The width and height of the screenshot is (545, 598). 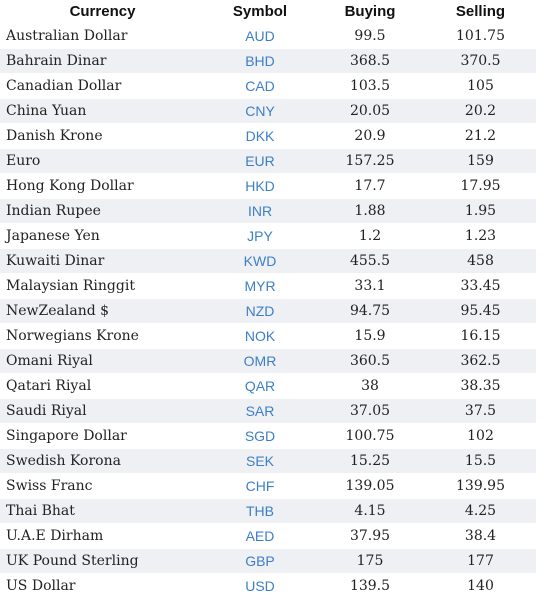 I want to click on selling-rate-cell: 370.5, so click(x=480, y=61).